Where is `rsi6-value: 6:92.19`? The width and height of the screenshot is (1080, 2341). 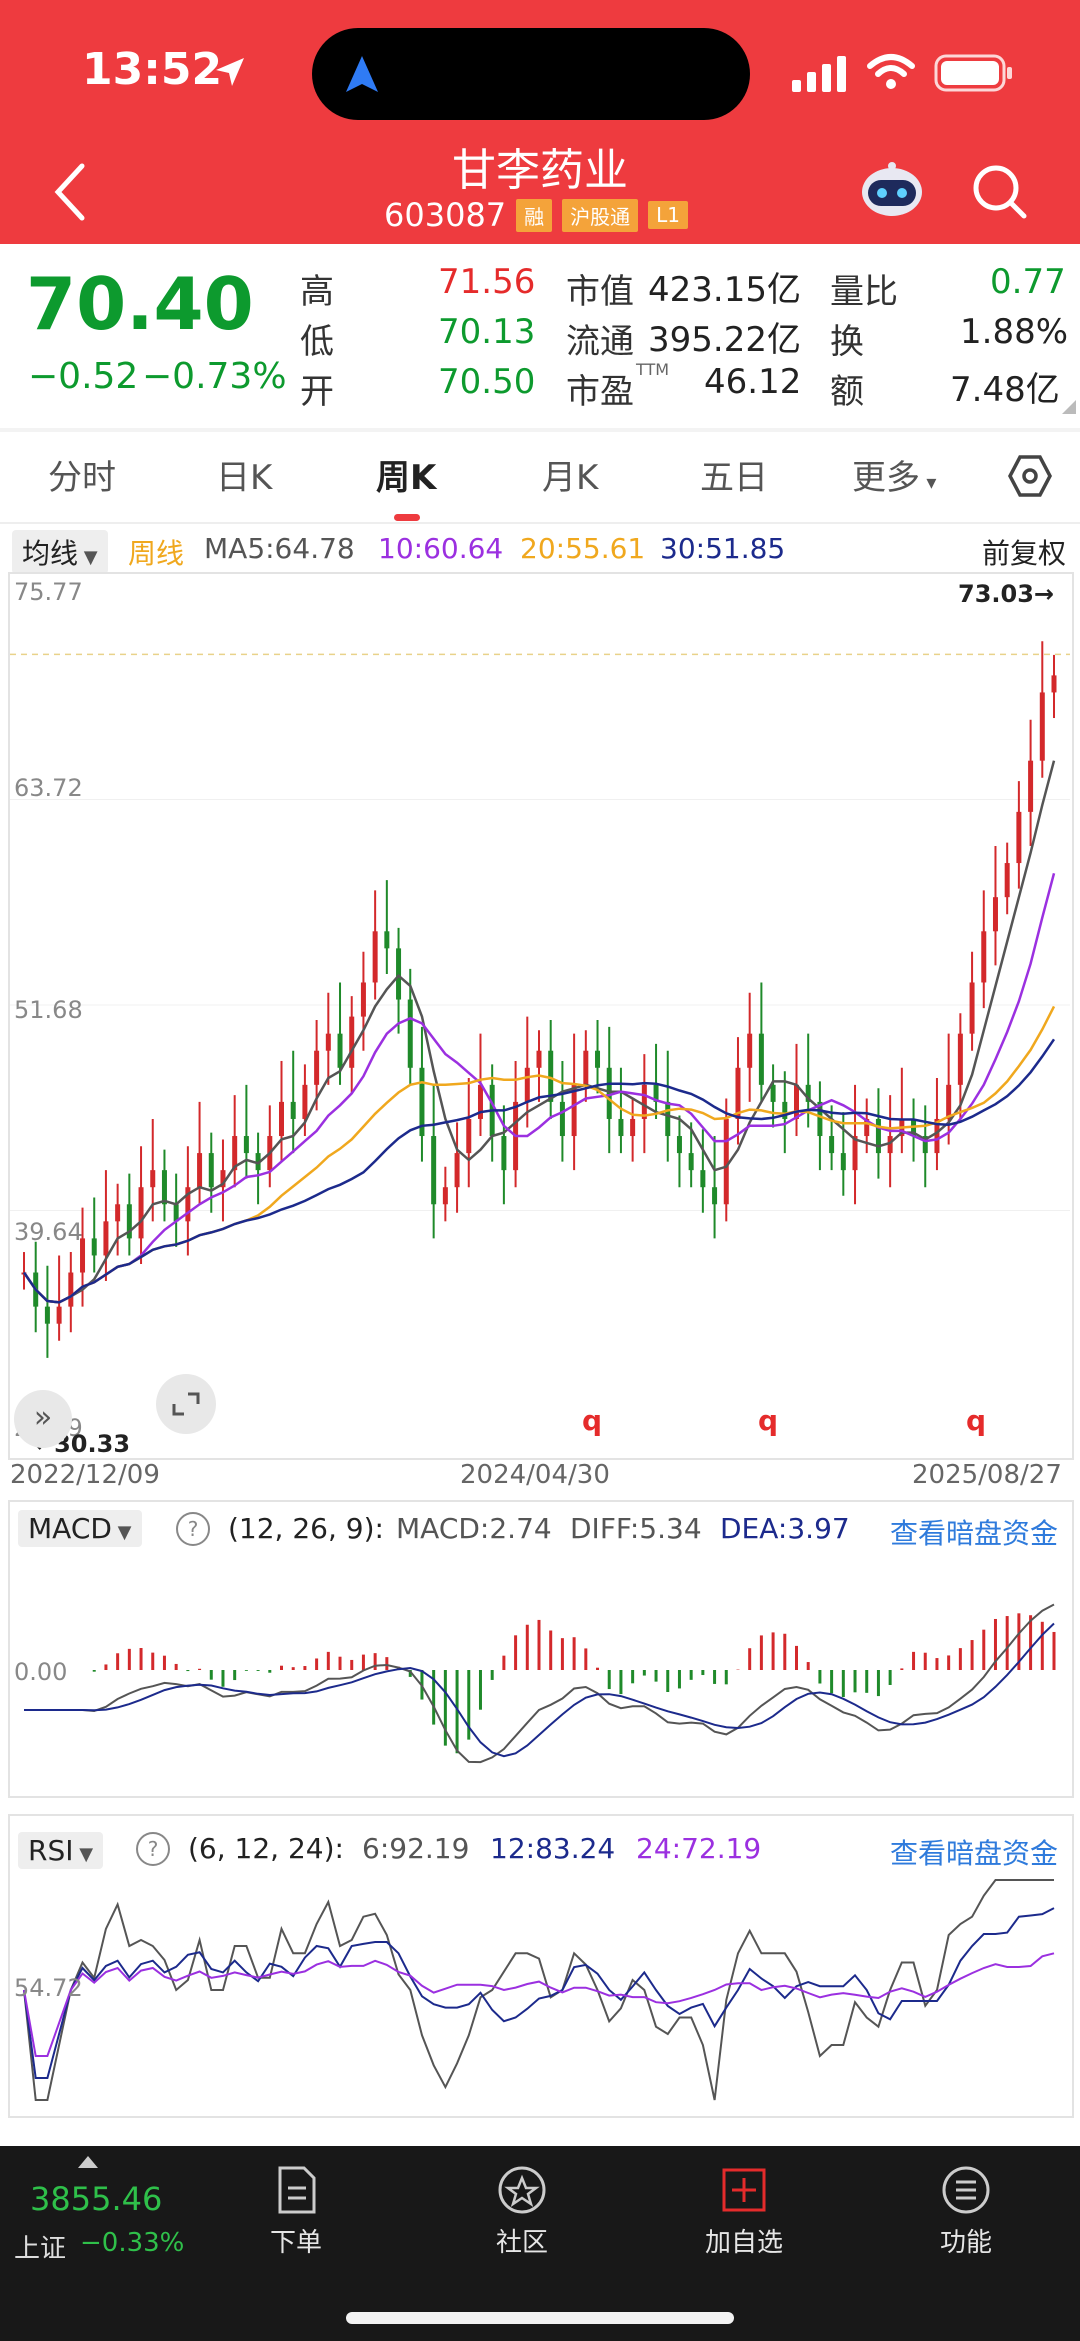
rsi6-value: 6:92.19 is located at coordinates (416, 1848).